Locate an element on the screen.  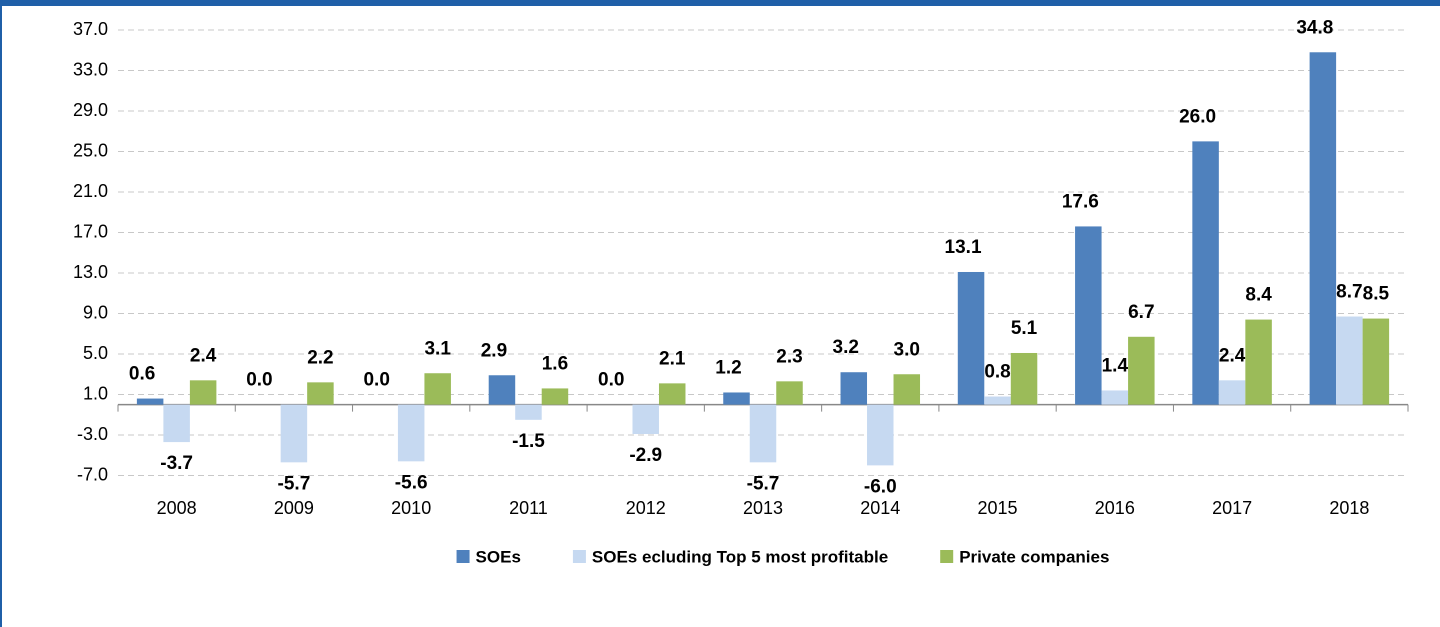
y-tick-label: 33.0 is located at coordinates (90, 69).